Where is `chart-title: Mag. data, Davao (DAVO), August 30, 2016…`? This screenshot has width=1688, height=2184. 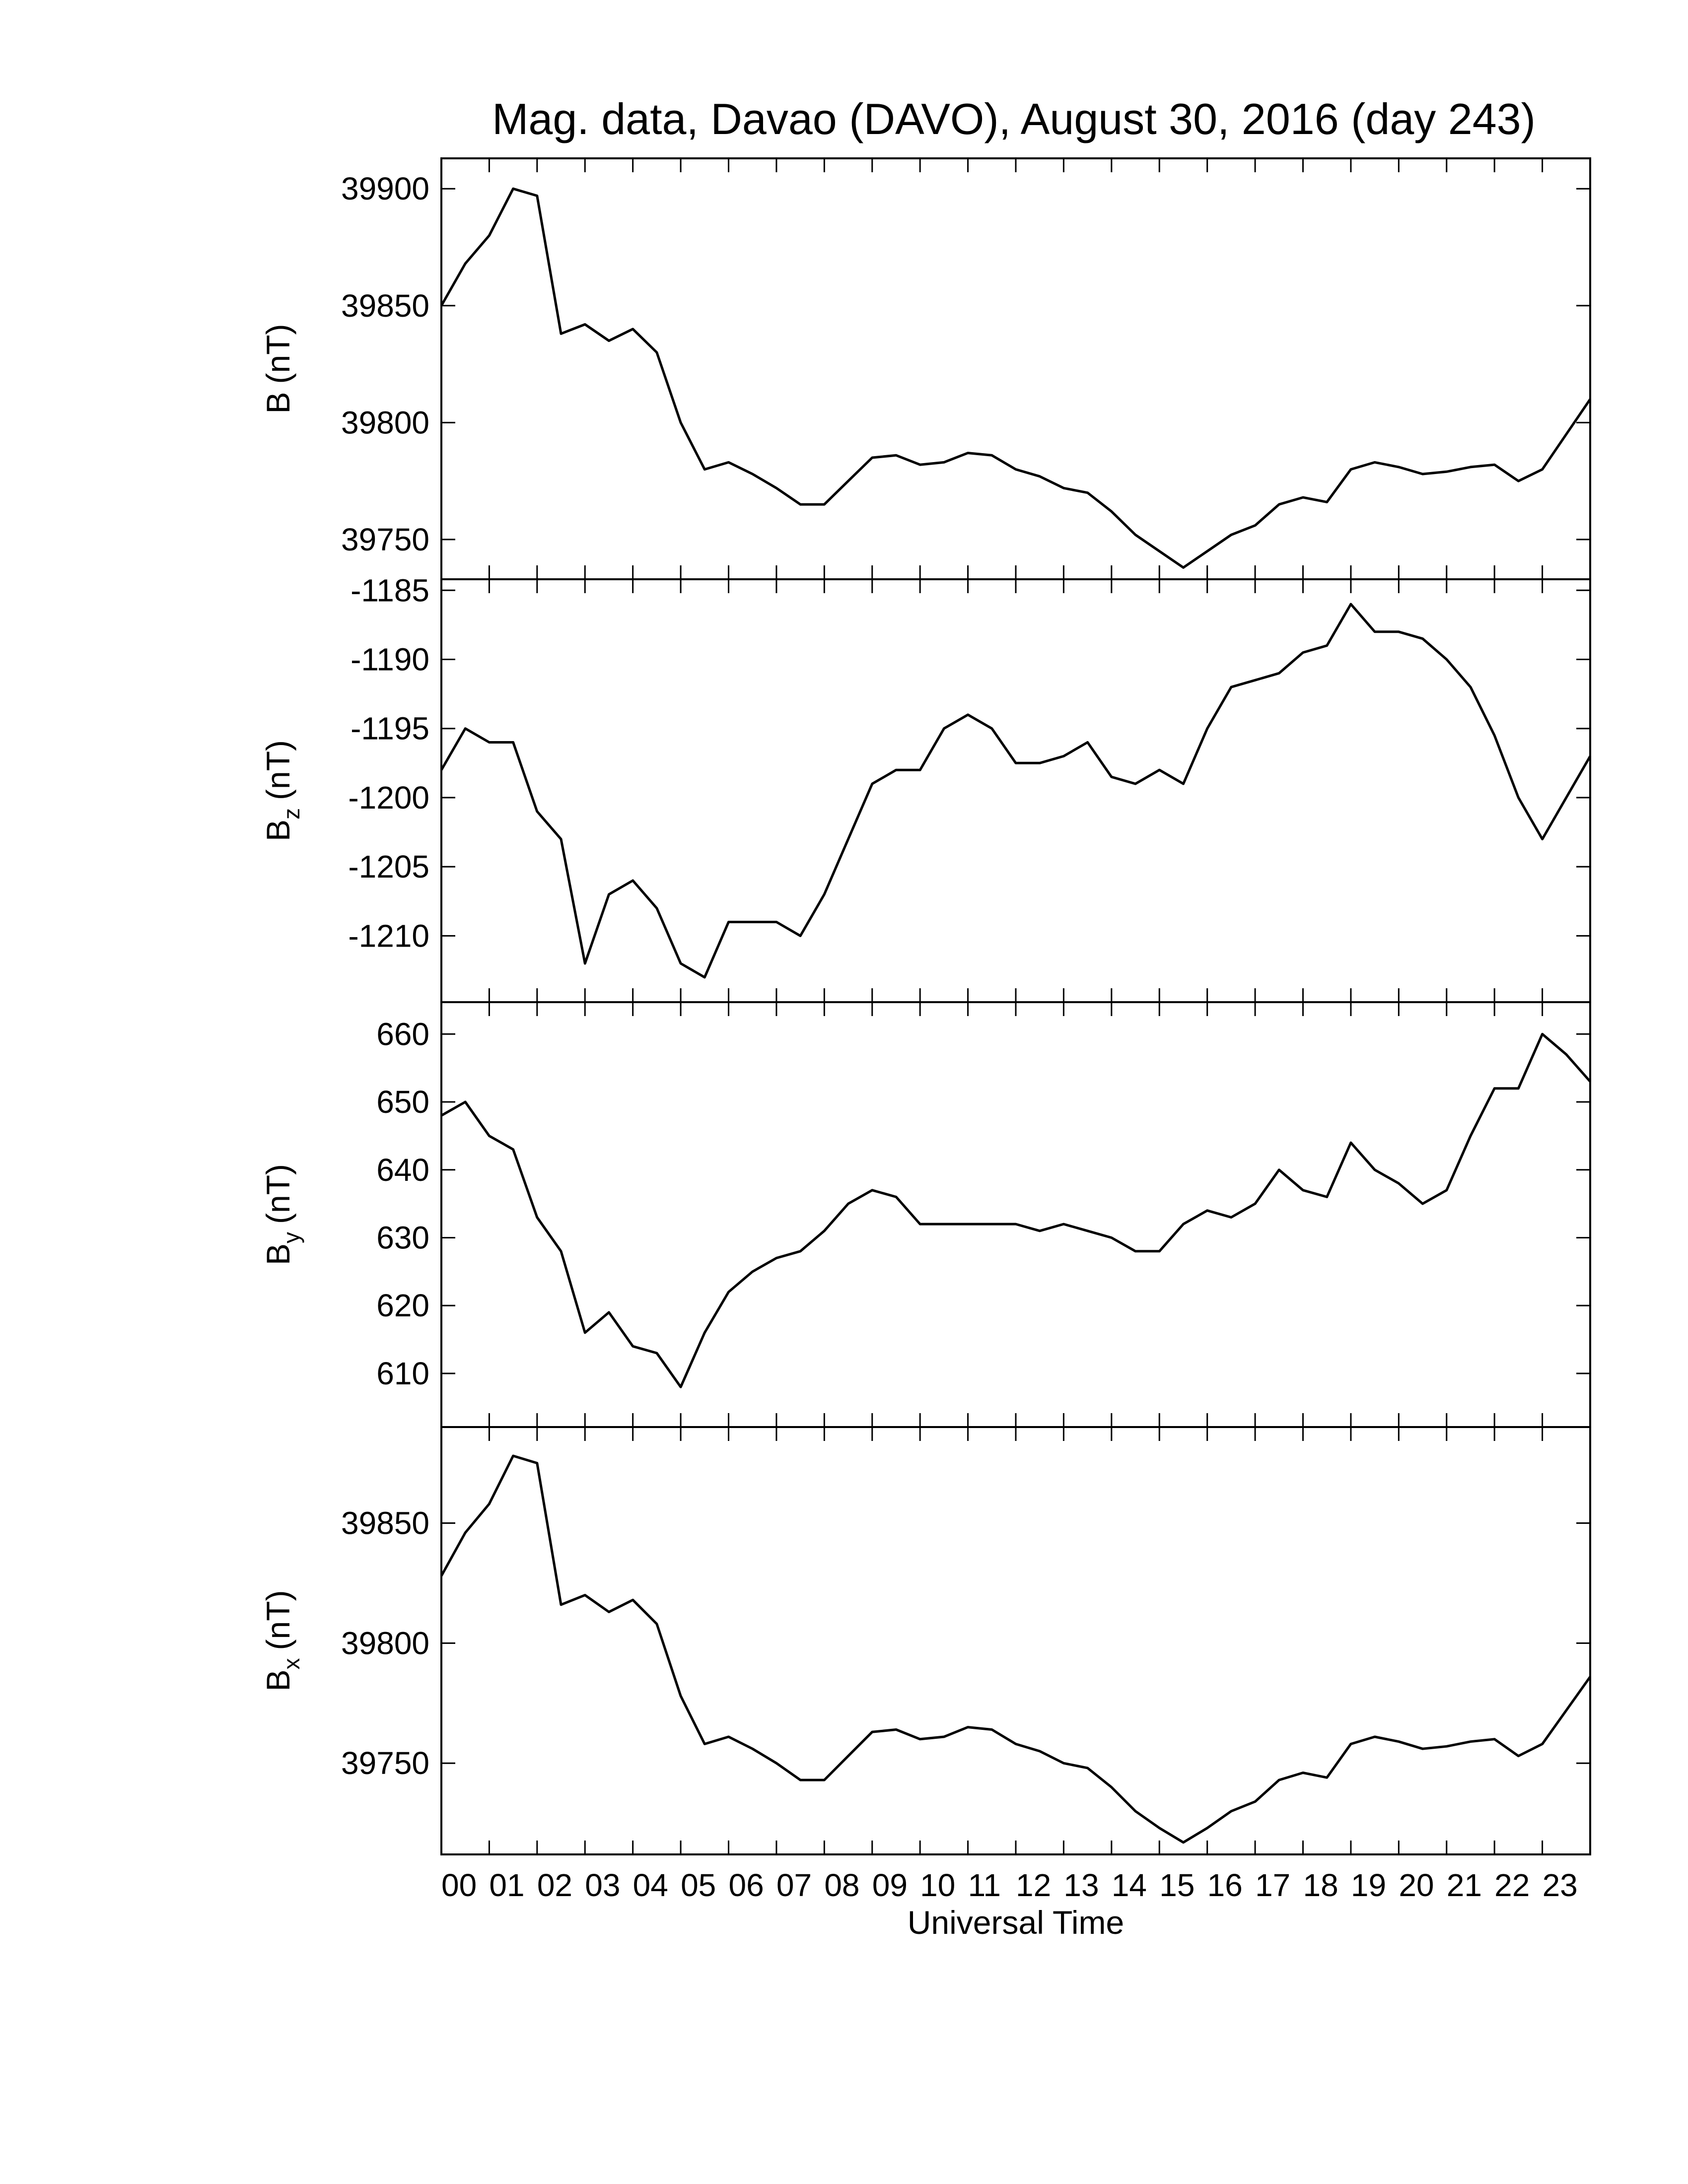
chart-title: Mag. data, Davao (DAVO), August 30, 2016… is located at coordinates (1014, 118).